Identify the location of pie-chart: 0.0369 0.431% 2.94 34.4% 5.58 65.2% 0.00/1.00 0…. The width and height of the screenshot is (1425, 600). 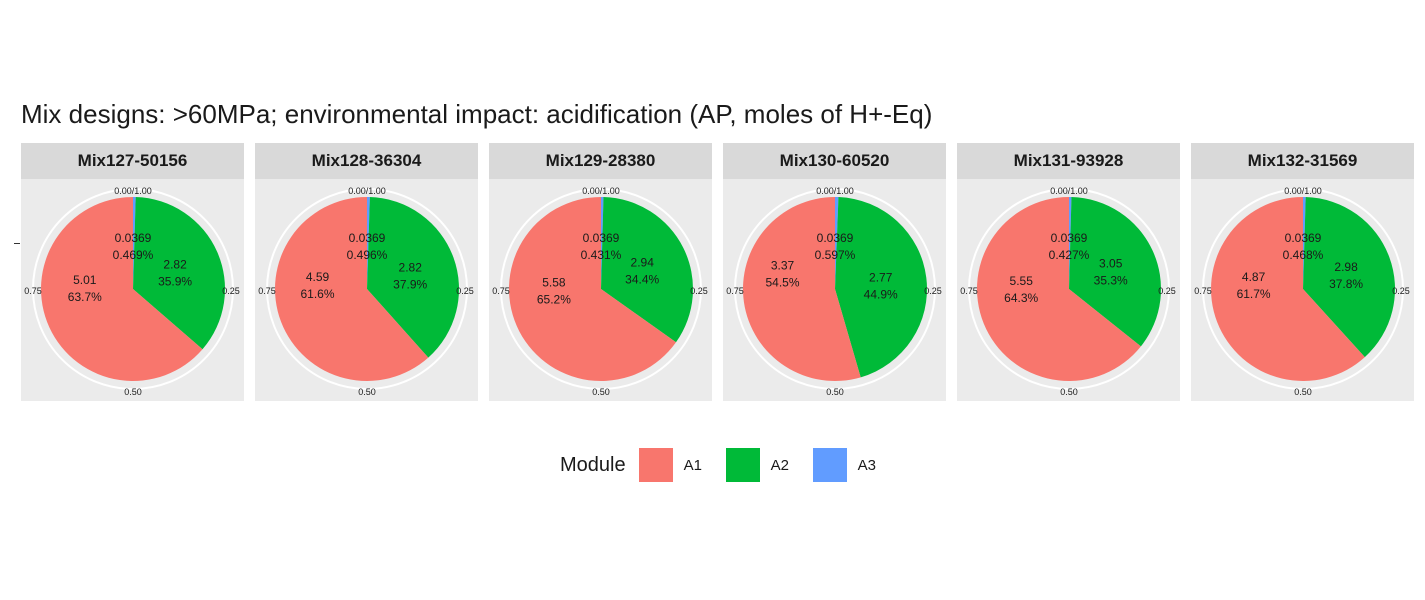
(600, 291).